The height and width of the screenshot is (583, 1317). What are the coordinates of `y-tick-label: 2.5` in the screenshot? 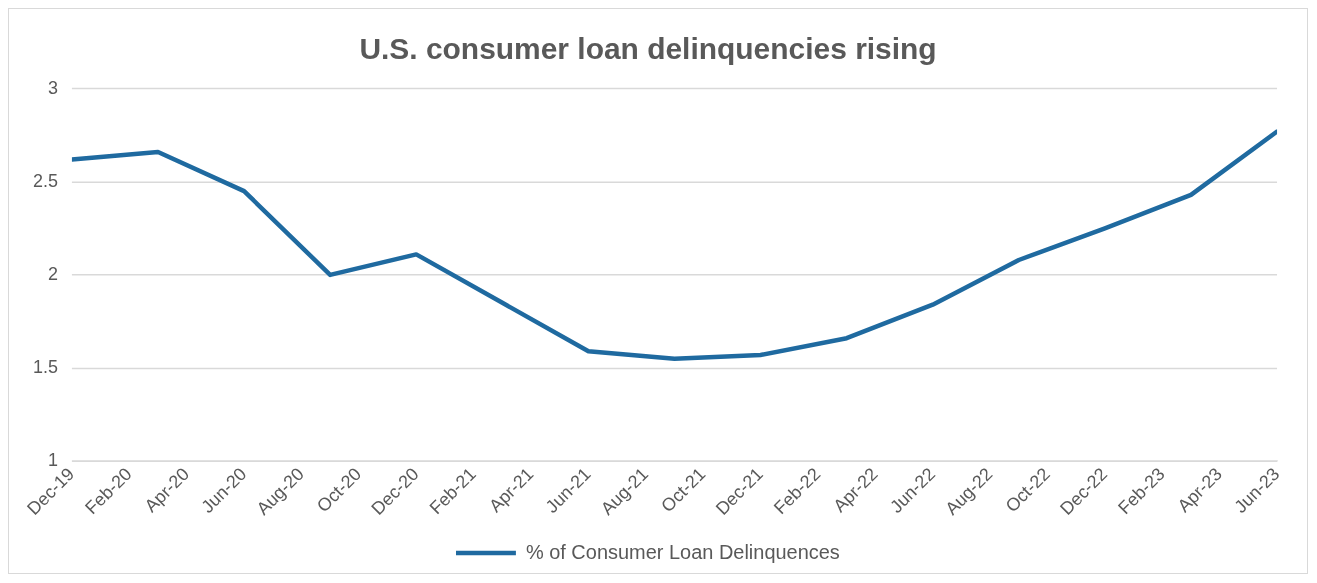 It's located at (45, 180).